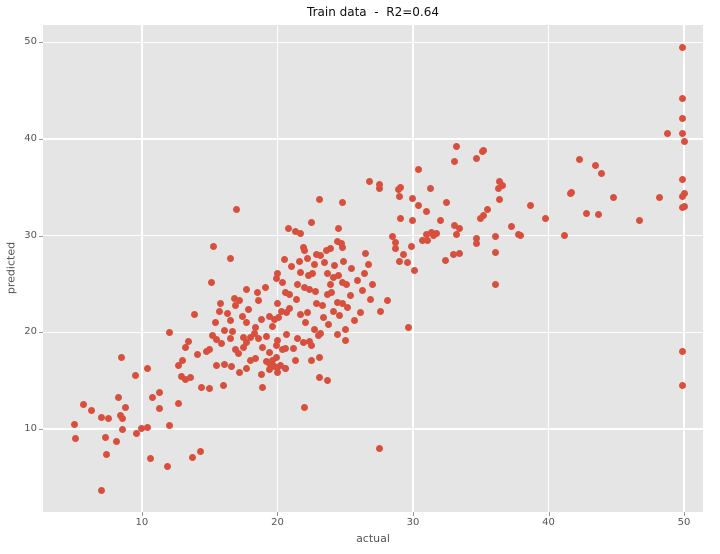 Image resolution: width=720 pixels, height=554 pixels. I want to click on y-tick-mark, so click(41, 236).